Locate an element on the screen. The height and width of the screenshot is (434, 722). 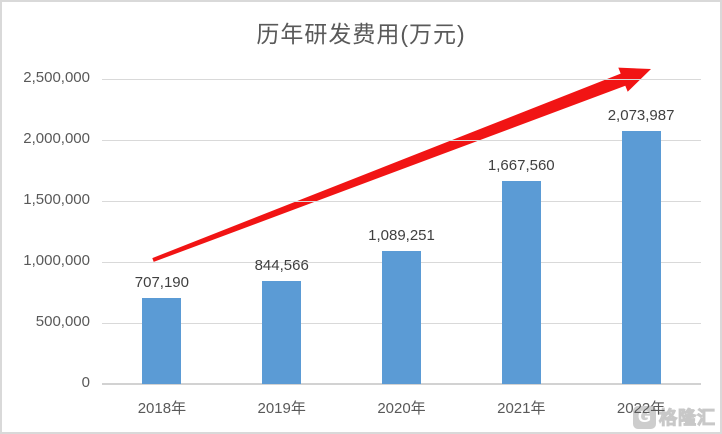
y-tick-label: 1,000,000 is located at coordinates (56, 260).